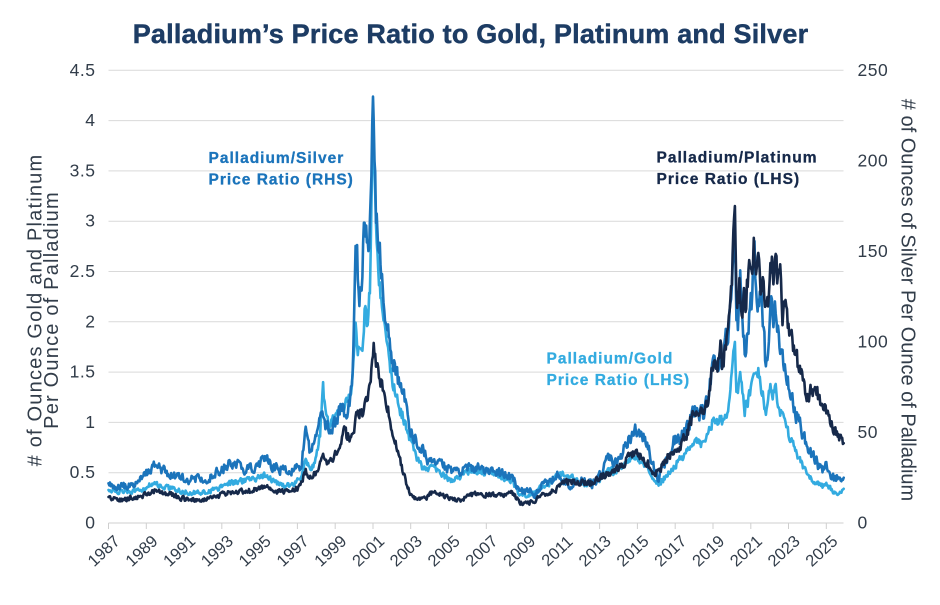  I want to click on svg-text: Palladium/Gold, so click(610, 359).